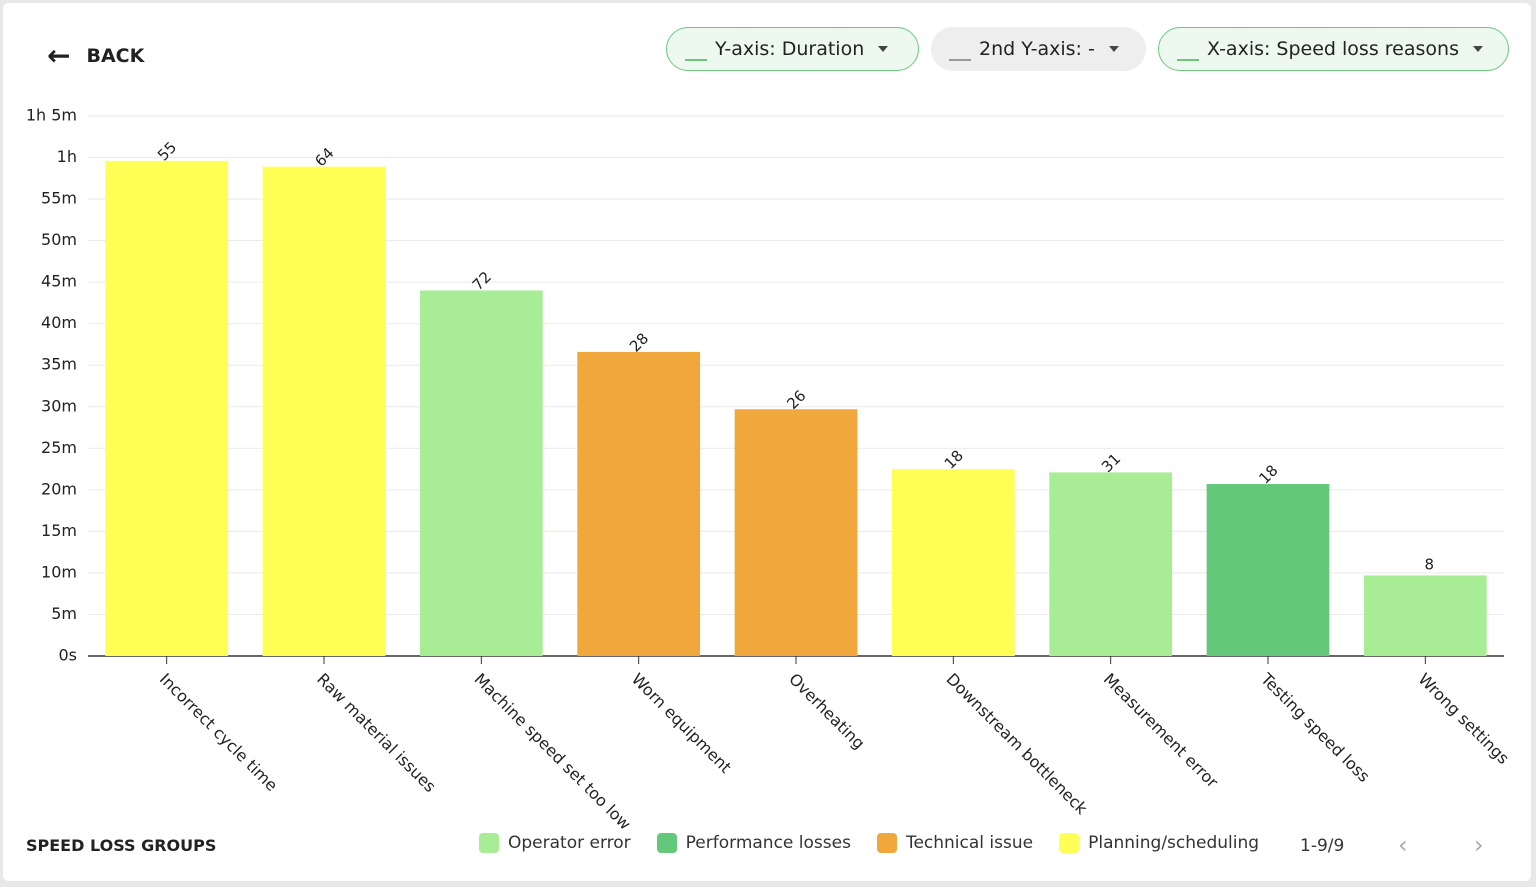 The width and height of the screenshot is (1536, 887). Describe the element at coordinates (51, 115) in the screenshot. I see `y-tick-label: 1h 5m` at that location.